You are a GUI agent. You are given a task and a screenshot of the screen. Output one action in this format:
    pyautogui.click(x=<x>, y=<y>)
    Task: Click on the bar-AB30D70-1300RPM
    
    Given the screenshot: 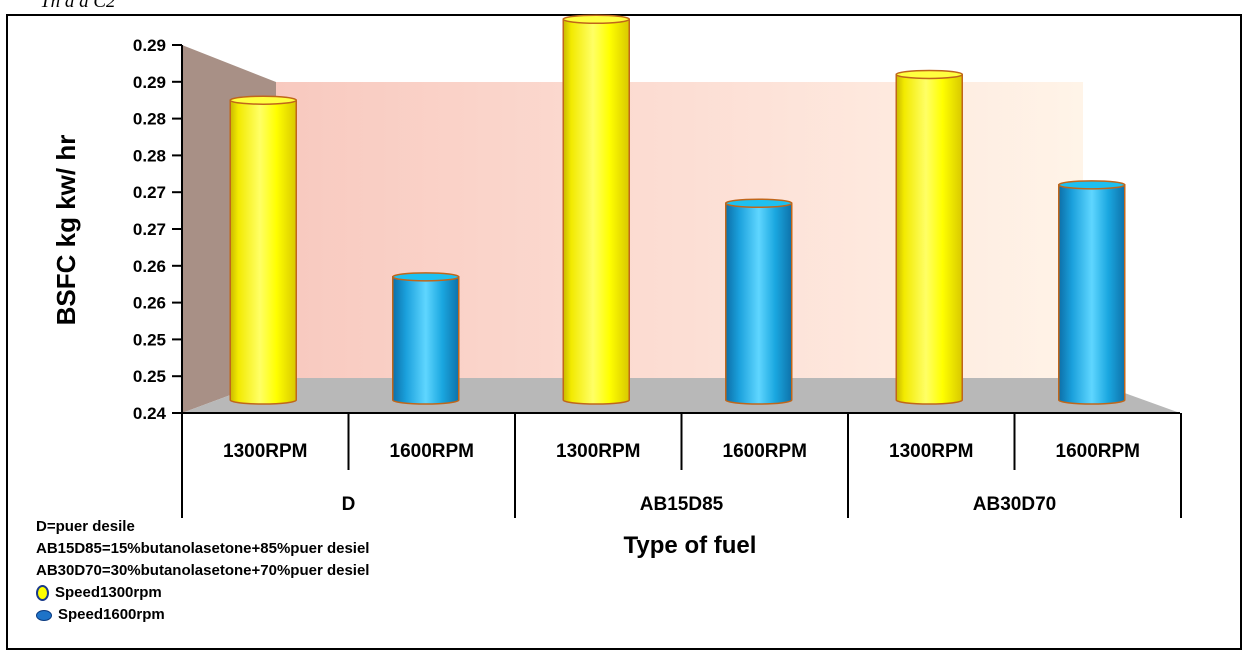 What is the action you would take?
    pyautogui.click(x=929, y=237)
    